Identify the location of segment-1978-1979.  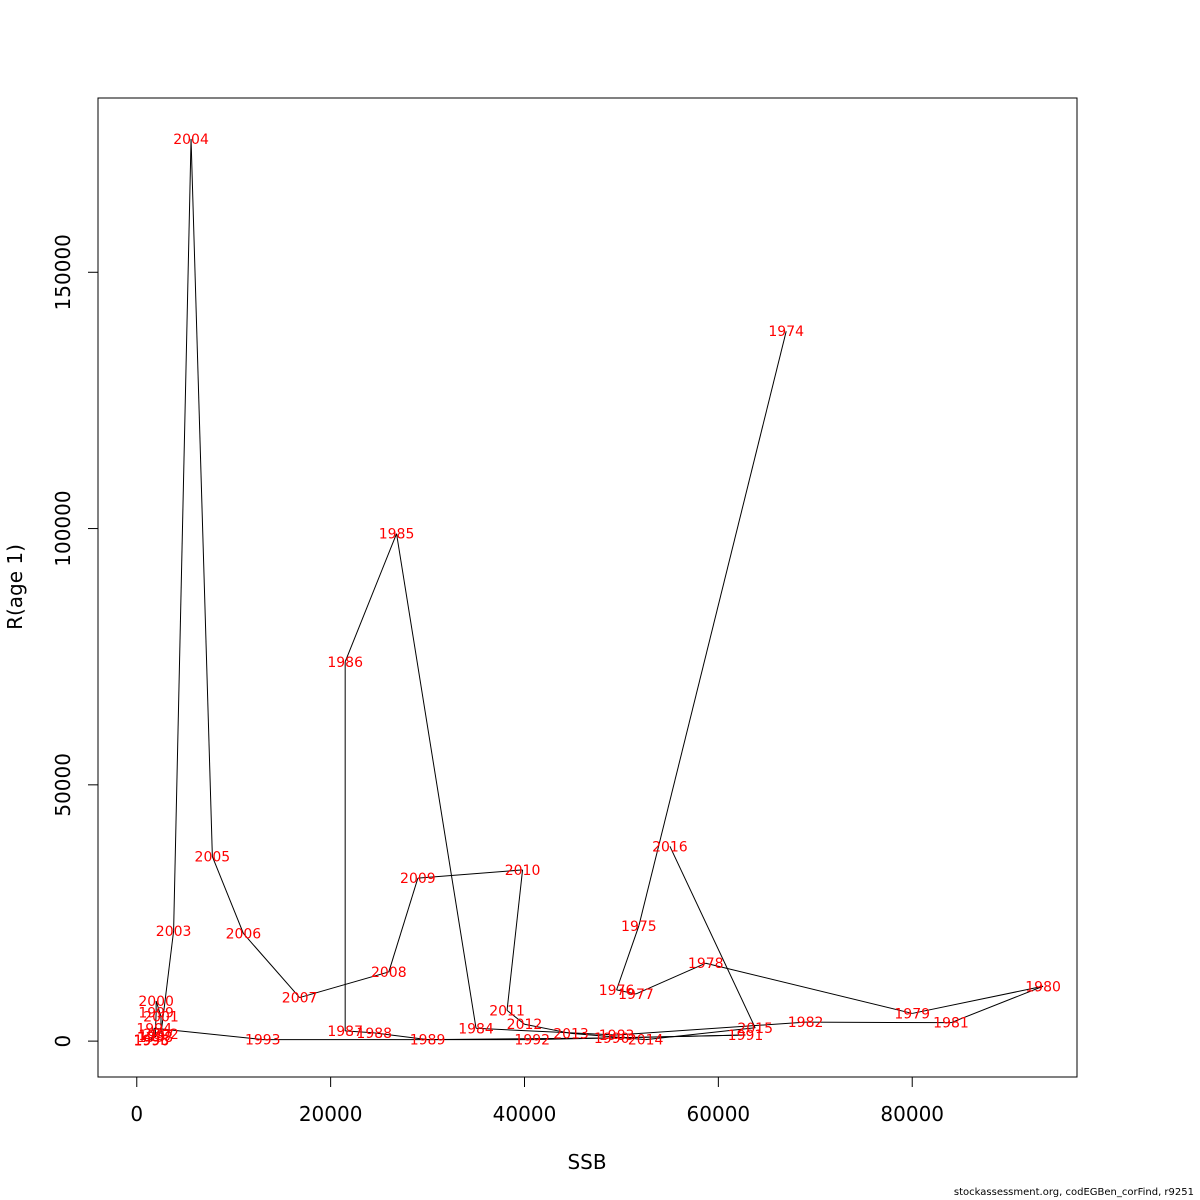
(809, 988).